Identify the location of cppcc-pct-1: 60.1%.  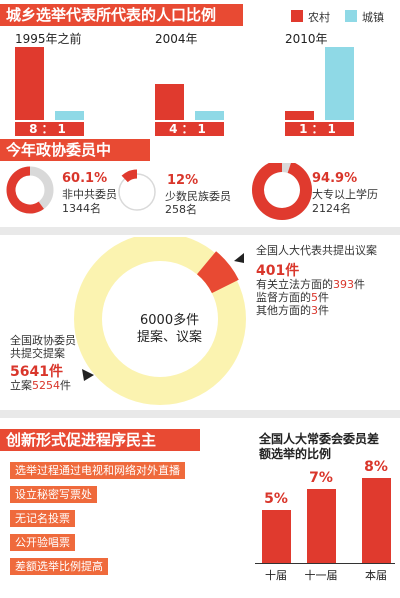
(85, 178).